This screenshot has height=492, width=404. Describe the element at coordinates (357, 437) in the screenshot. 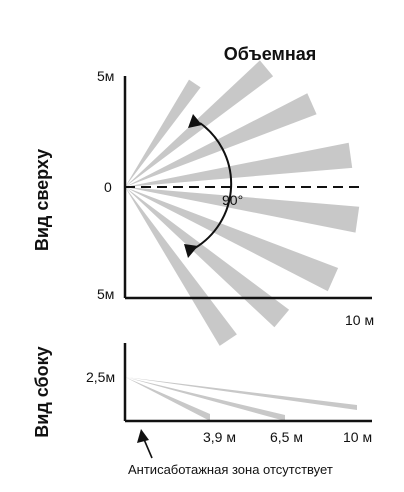

I see `side-view-tick-label: 10 м` at that location.